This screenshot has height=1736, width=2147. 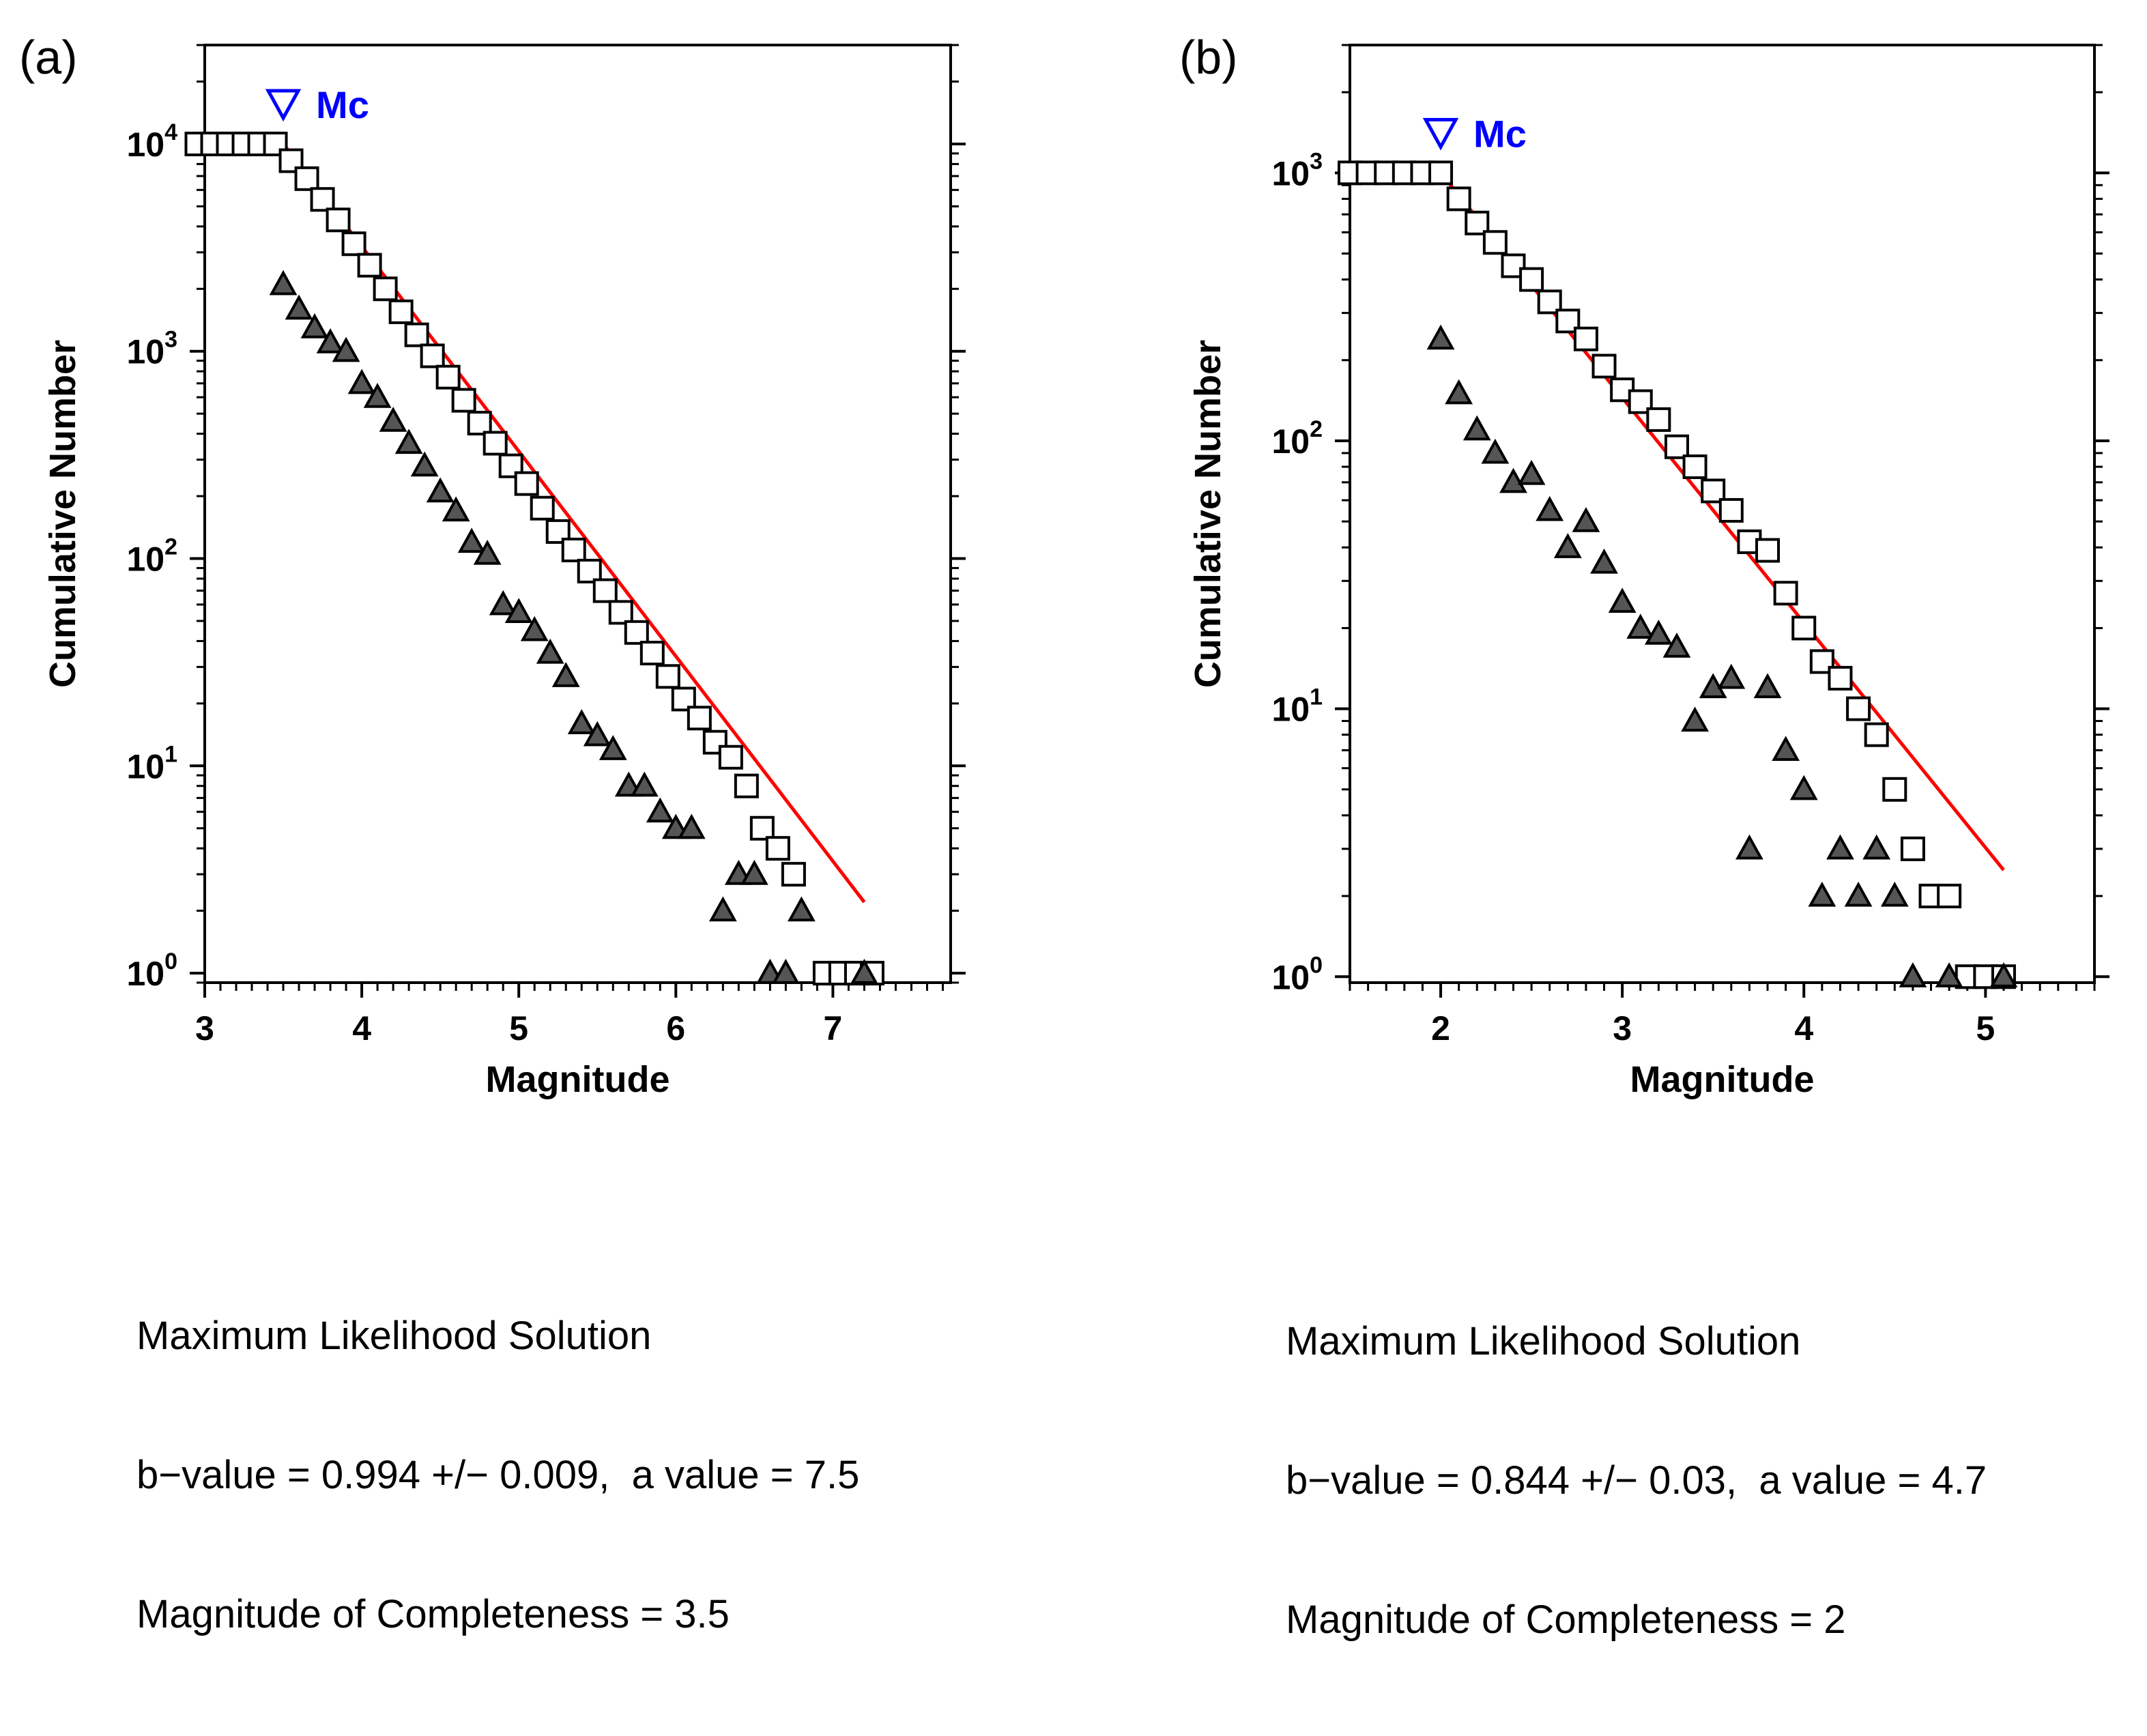 What do you see at coordinates (342, 104) in the screenshot?
I see `chart-a-mc-label: Mc` at bounding box center [342, 104].